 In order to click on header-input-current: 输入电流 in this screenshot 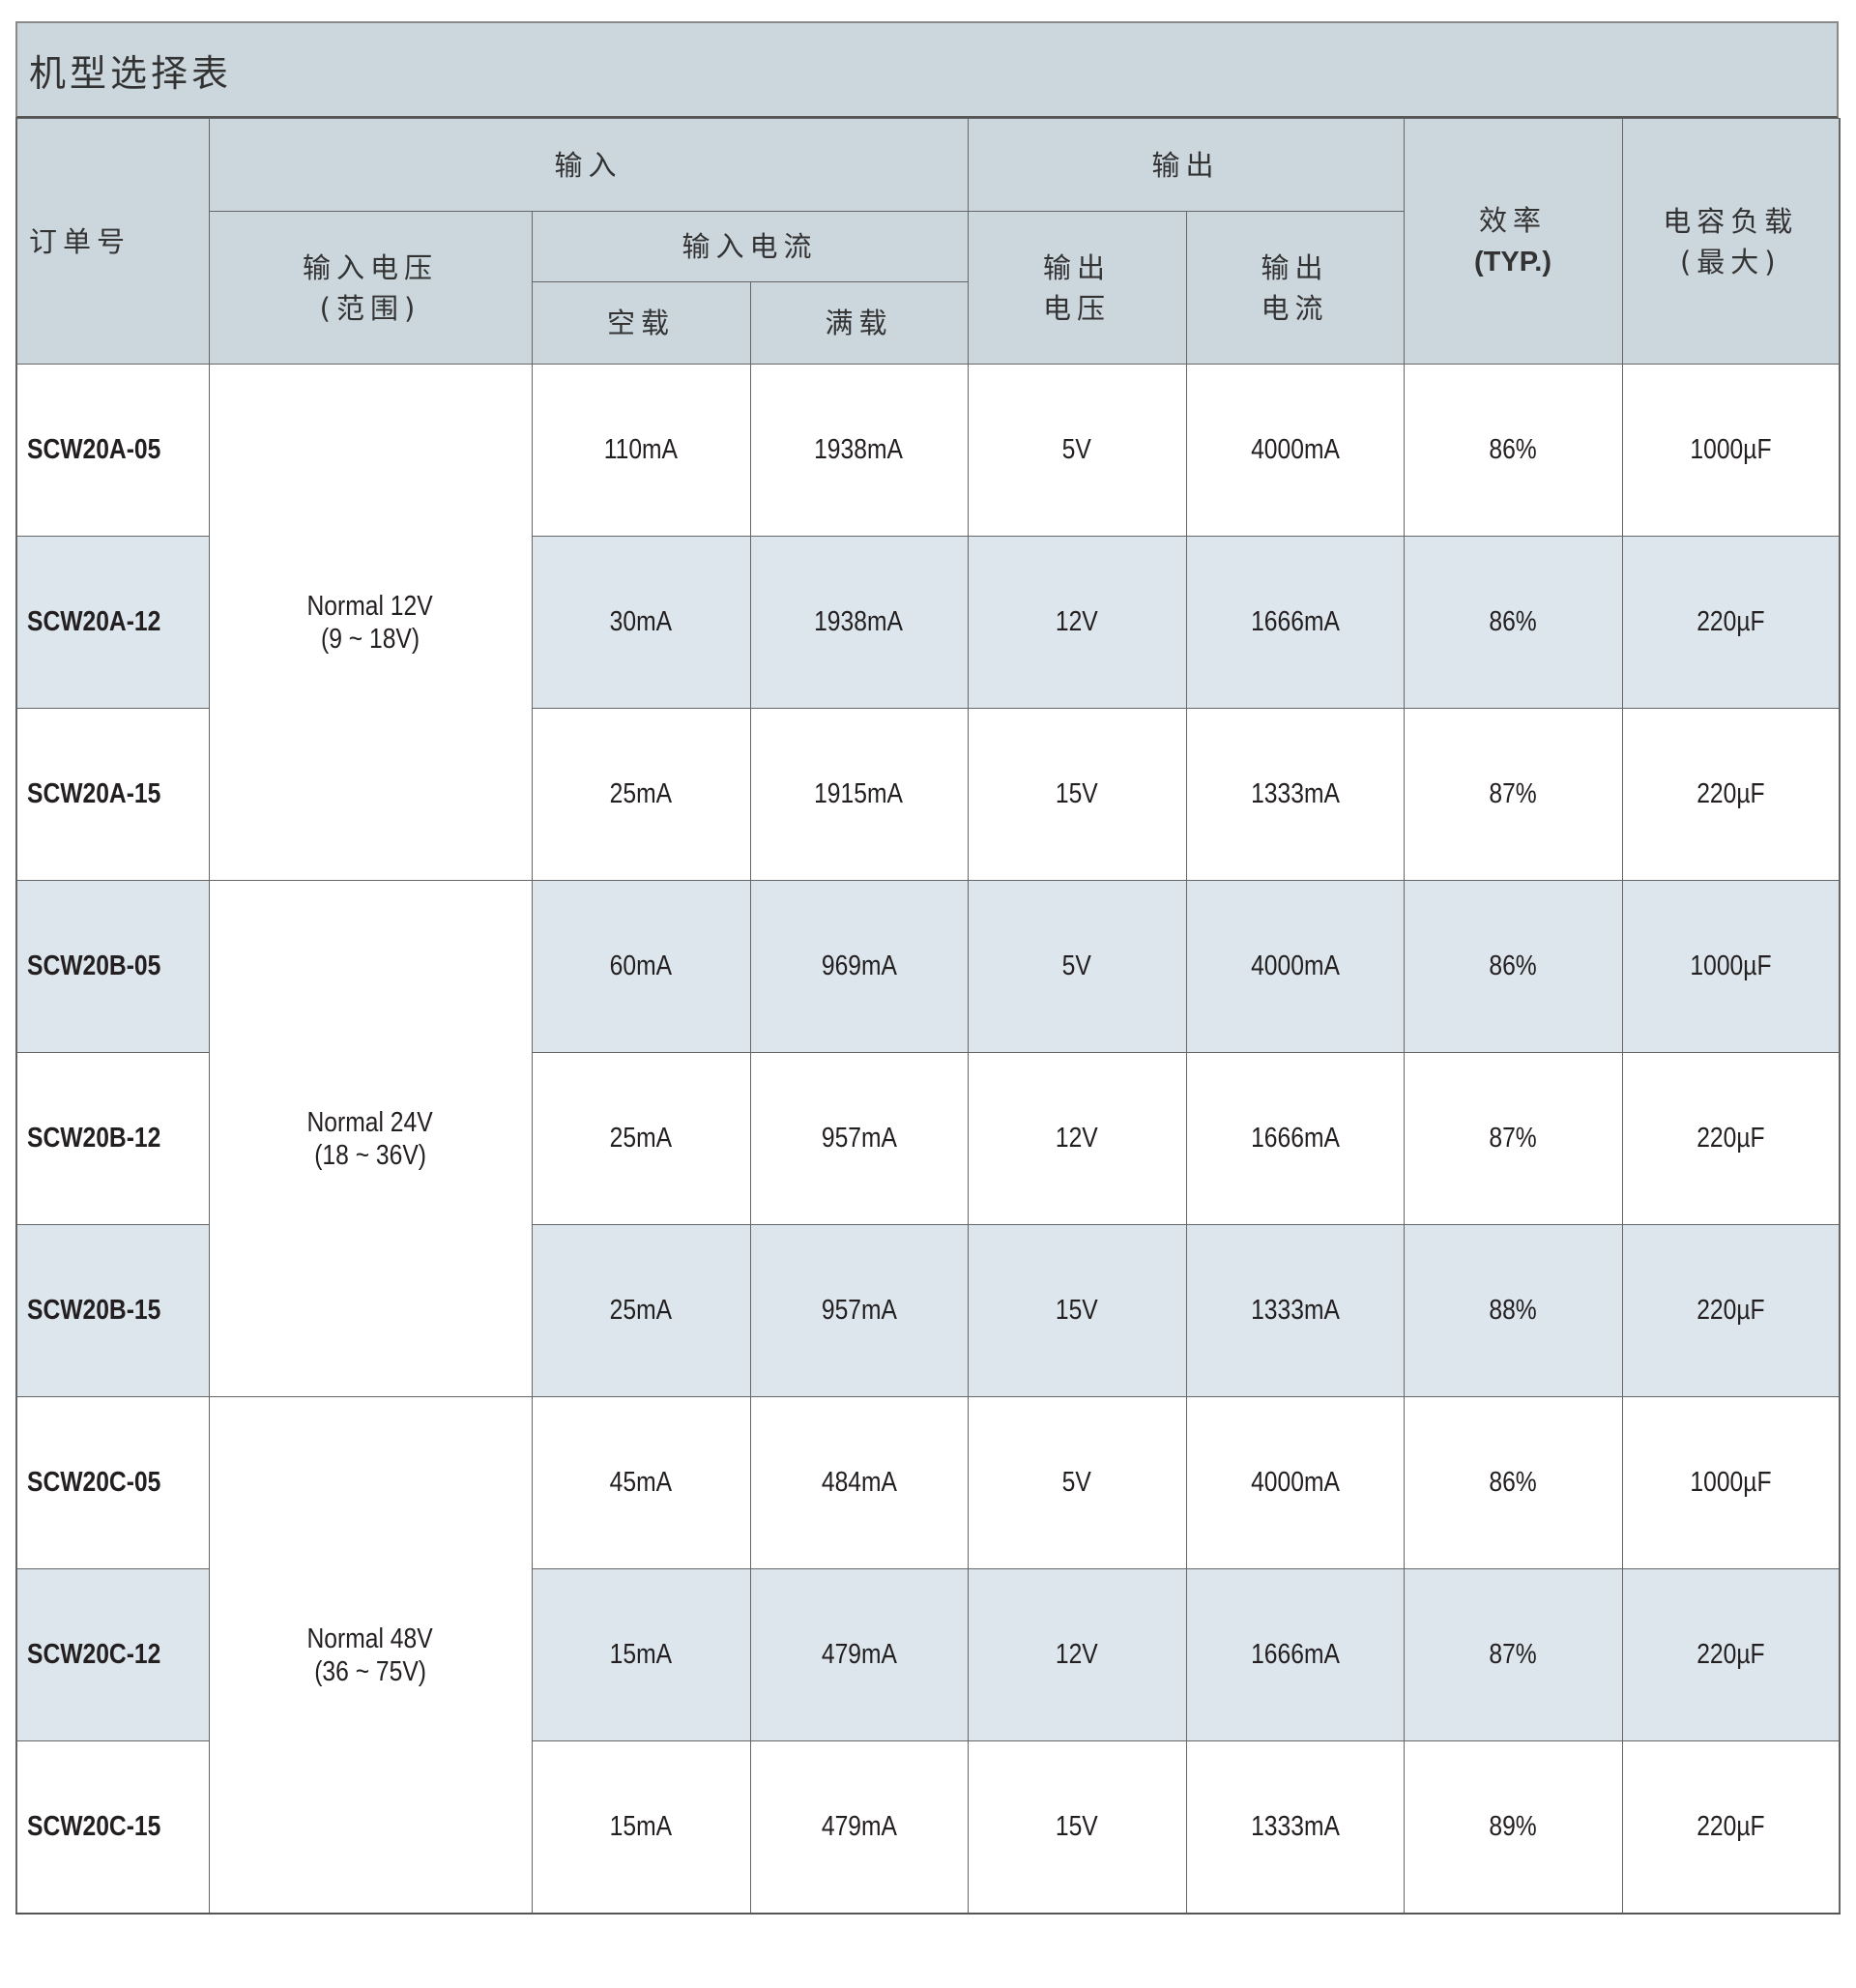, I will do `click(750, 246)`.